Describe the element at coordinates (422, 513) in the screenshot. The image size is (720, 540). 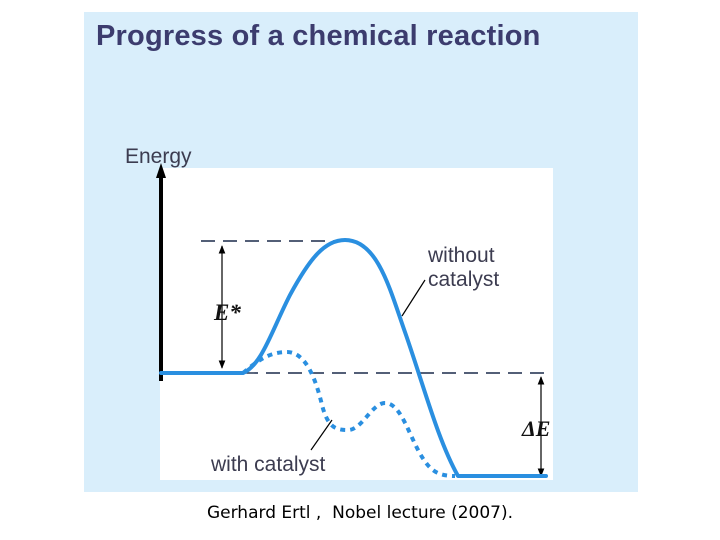
I see `caption-source: Nobel lecture (2007).` at that location.